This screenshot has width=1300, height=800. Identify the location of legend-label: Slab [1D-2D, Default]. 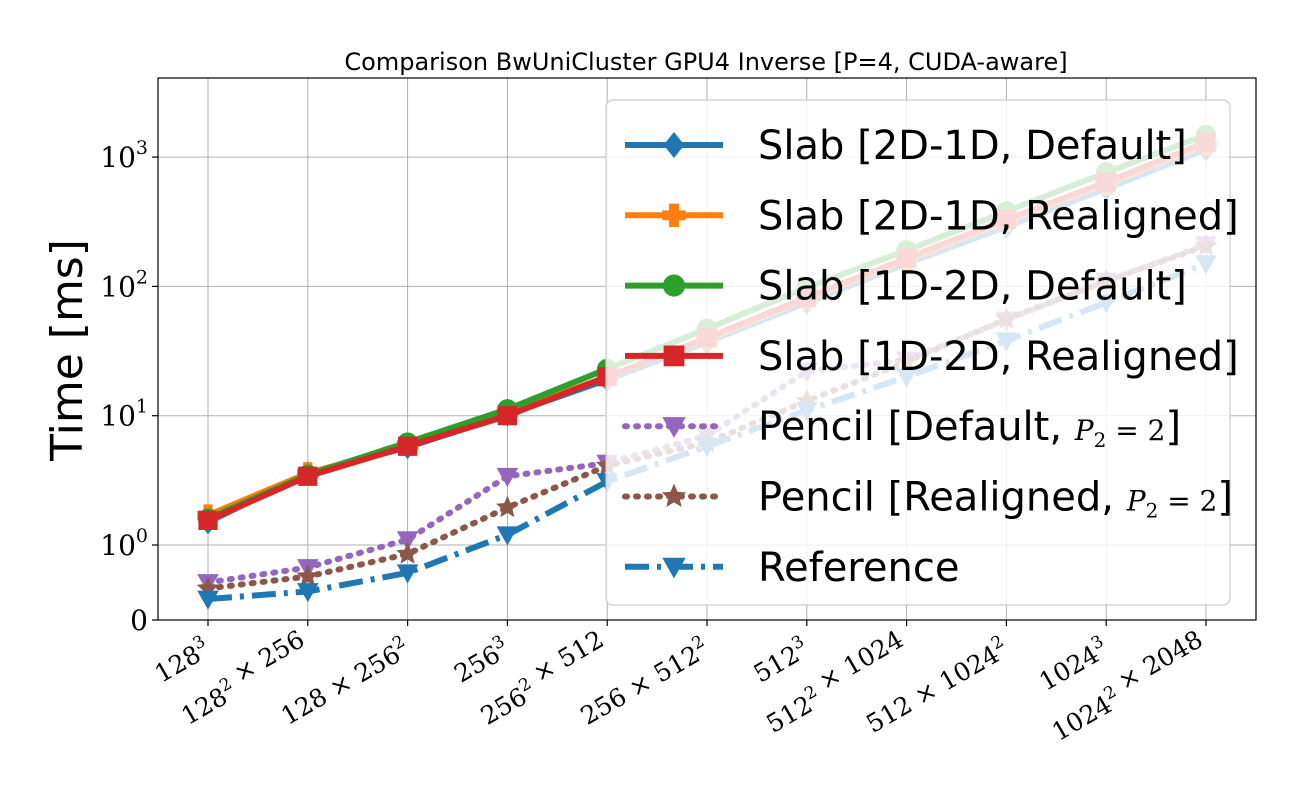
(972, 287).